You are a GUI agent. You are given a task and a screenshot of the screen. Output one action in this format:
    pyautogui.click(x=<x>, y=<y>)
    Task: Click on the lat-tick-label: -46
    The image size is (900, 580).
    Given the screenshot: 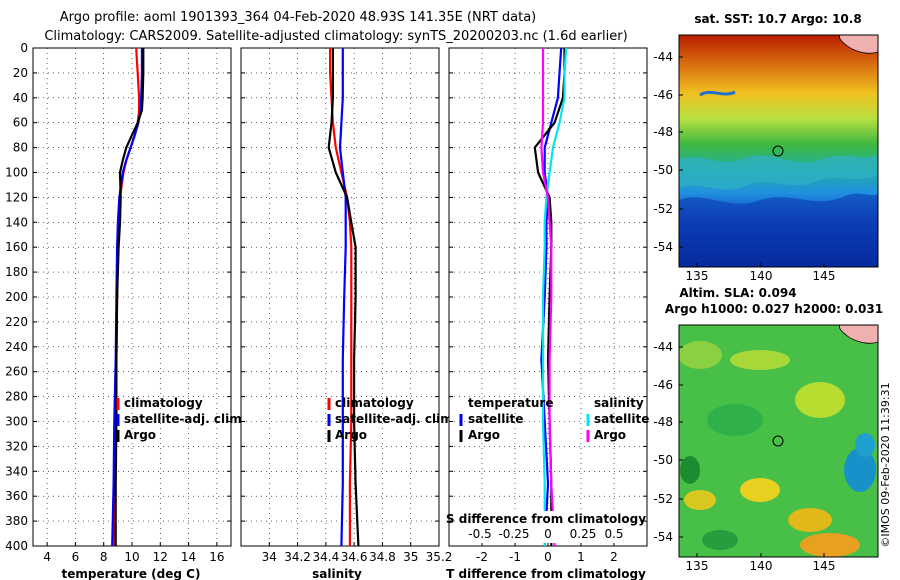 What is the action you would take?
    pyautogui.click(x=663, y=385)
    